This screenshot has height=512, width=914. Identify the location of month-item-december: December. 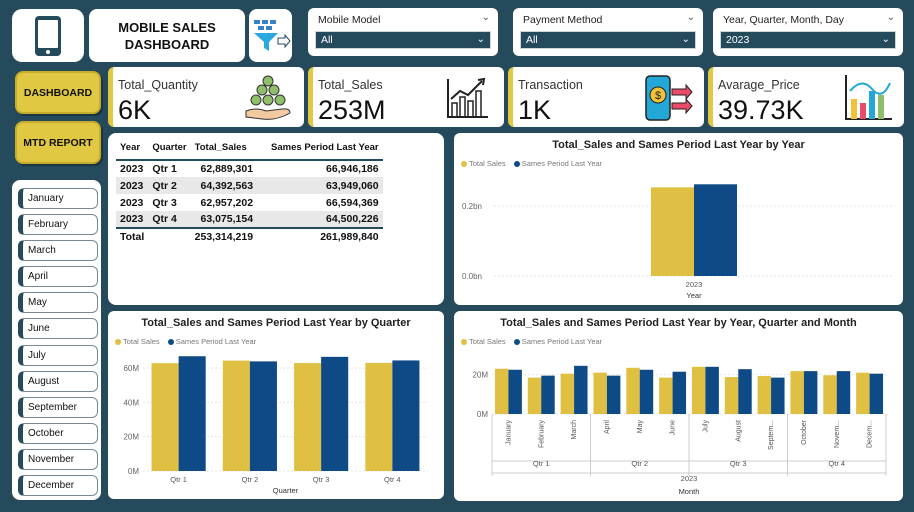
(58, 485).